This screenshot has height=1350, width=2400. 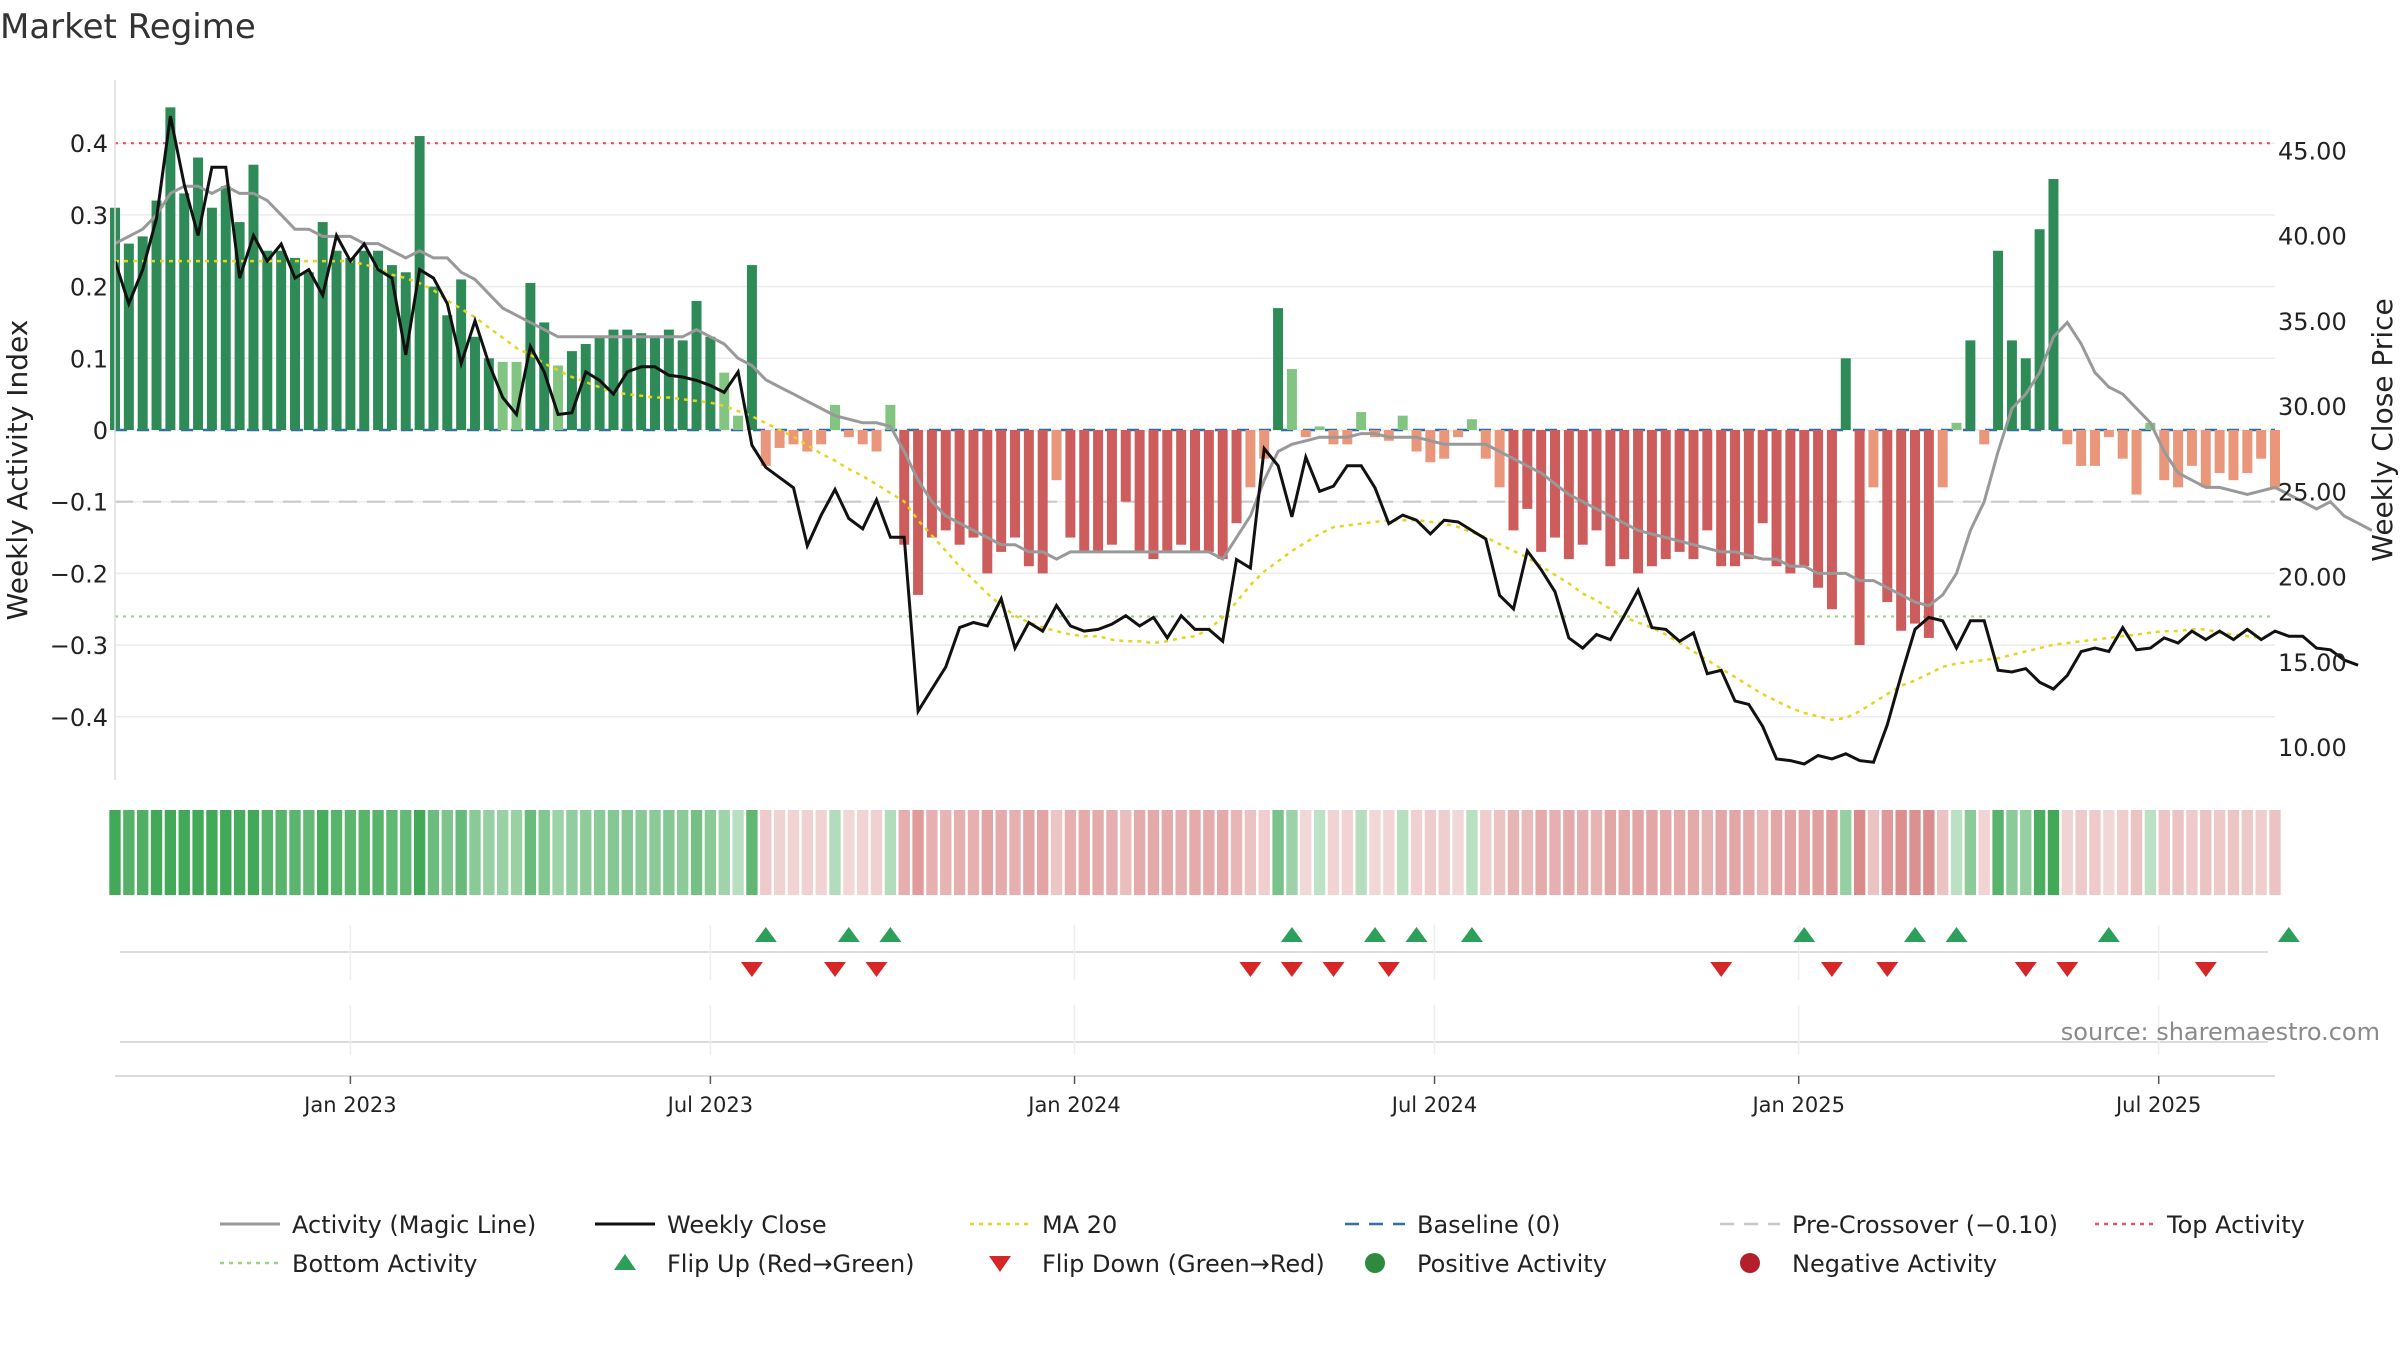 I want to click on y-tick-right: 10.00, so click(x=2312, y=748).